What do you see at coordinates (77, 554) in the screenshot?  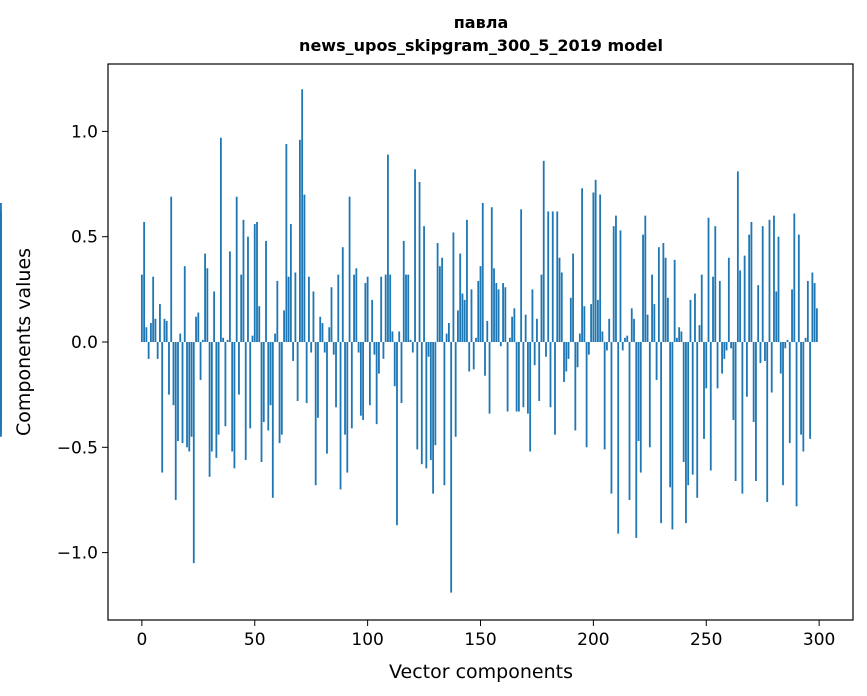 I see `y-tick-label: −1.0` at bounding box center [77, 554].